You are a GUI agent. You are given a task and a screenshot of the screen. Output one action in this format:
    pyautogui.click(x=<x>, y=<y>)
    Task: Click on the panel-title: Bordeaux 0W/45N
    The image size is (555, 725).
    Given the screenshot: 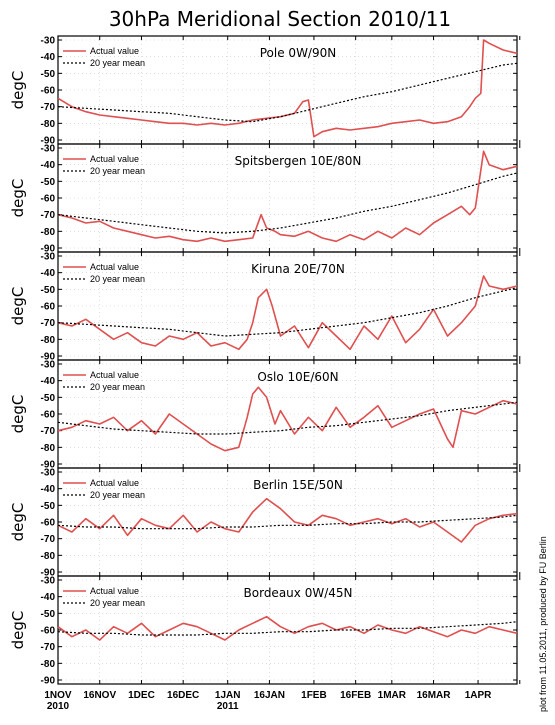 What is the action you would take?
    pyautogui.click(x=298, y=593)
    